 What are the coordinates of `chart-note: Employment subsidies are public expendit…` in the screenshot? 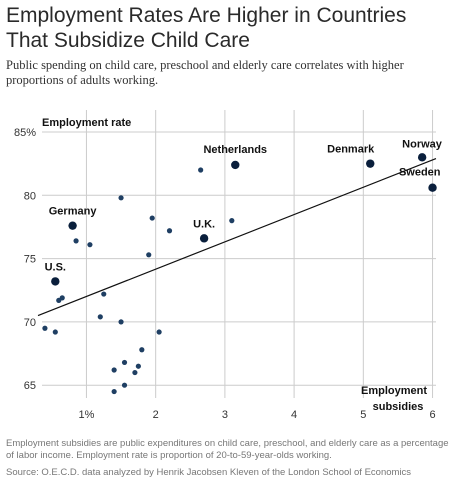 It's located at (227, 449).